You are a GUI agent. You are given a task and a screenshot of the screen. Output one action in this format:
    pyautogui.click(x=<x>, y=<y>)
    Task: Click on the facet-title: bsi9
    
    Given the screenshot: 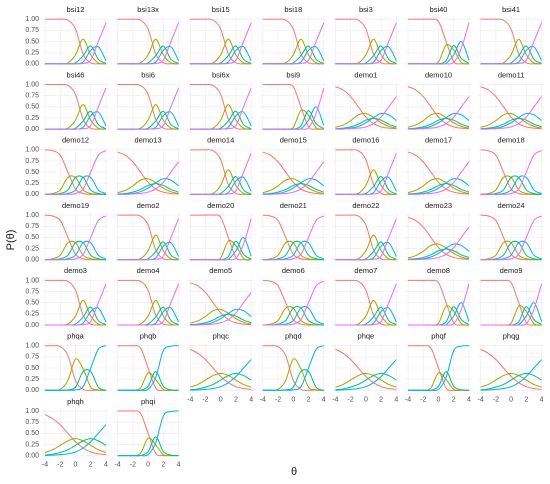 What is the action you would take?
    pyautogui.click(x=293, y=74)
    